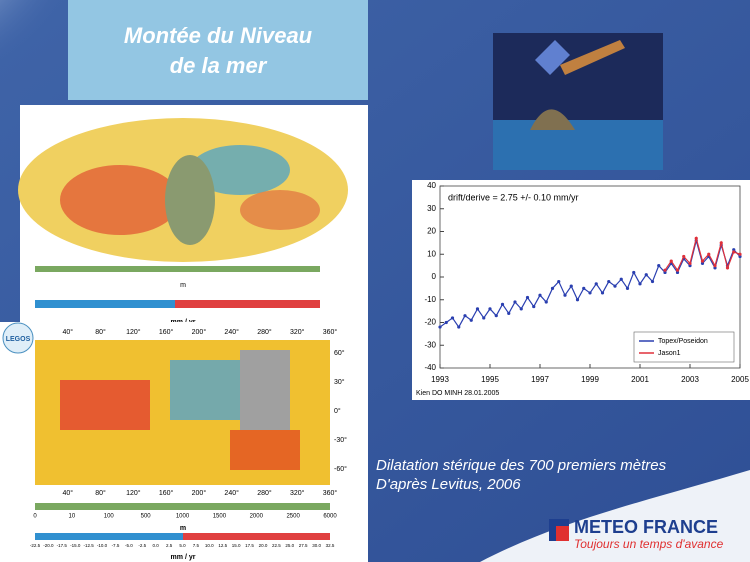 The height and width of the screenshot is (562, 750). Describe the element at coordinates (592, 57) in the screenshot. I see `satellite-beam` at that location.